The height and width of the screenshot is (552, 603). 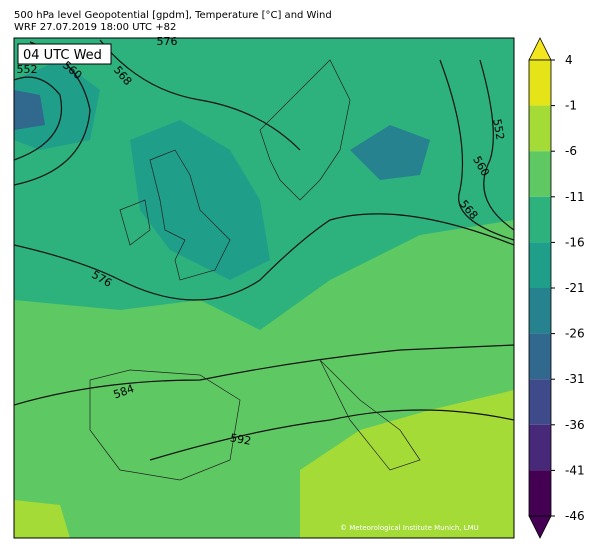 I want to click on colorbar-tick-label: -6, so click(x=571, y=151).